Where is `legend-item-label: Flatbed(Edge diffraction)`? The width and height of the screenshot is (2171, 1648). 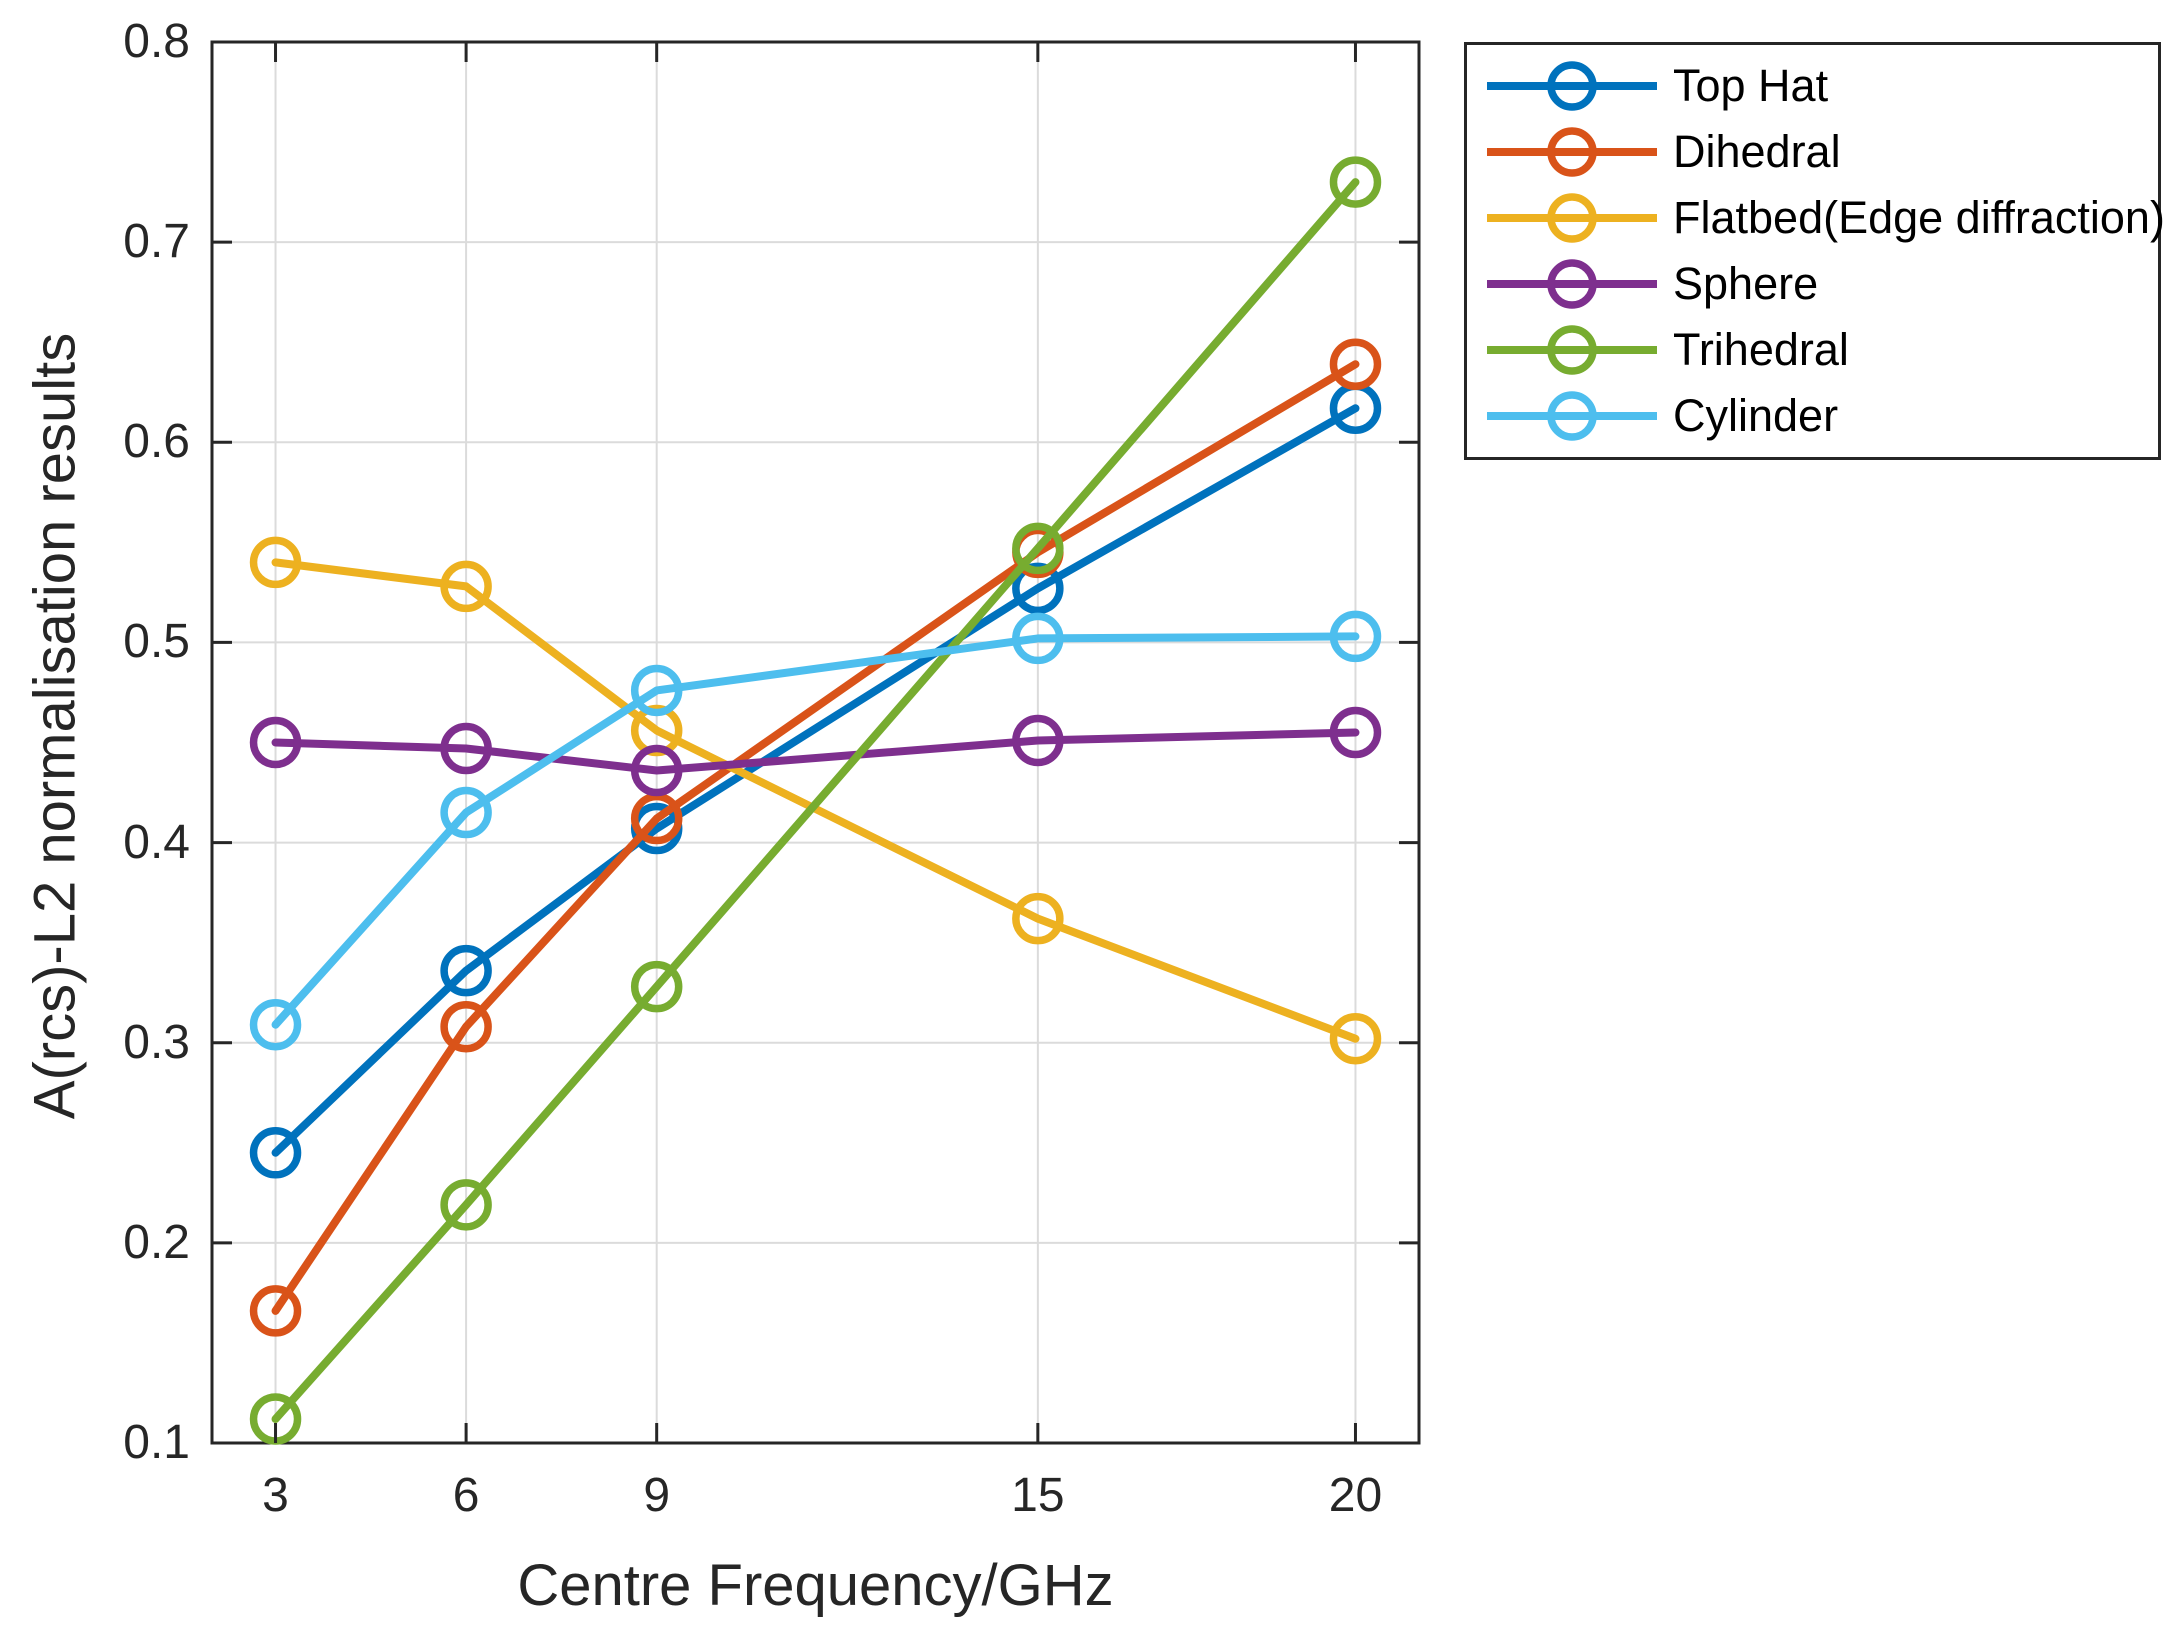
legend-item-label: Flatbed(Edge diffraction) is located at coordinates (1919, 217).